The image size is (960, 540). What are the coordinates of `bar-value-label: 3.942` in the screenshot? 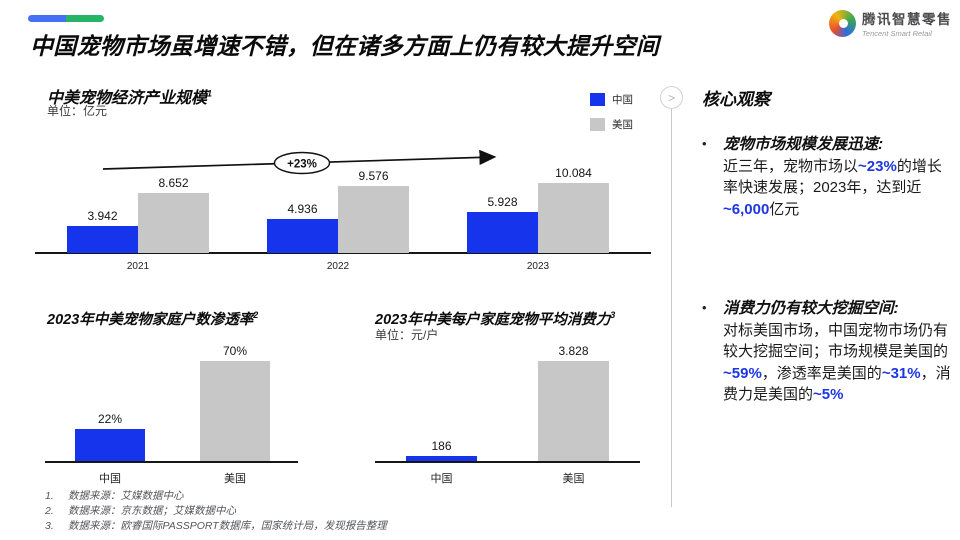 It's located at (102, 215).